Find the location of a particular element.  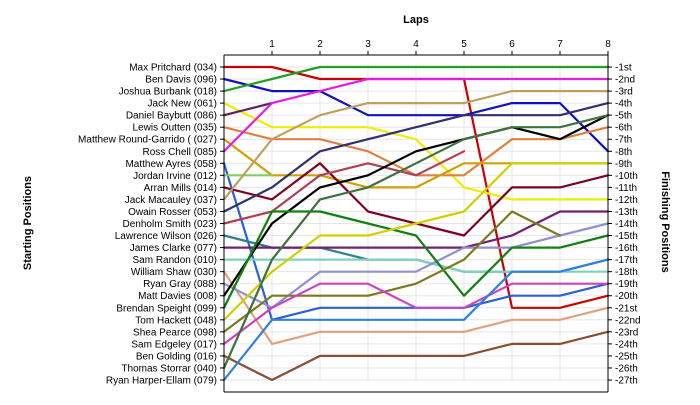

starting-label: Shea Pearce (098) is located at coordinates (175, 332).